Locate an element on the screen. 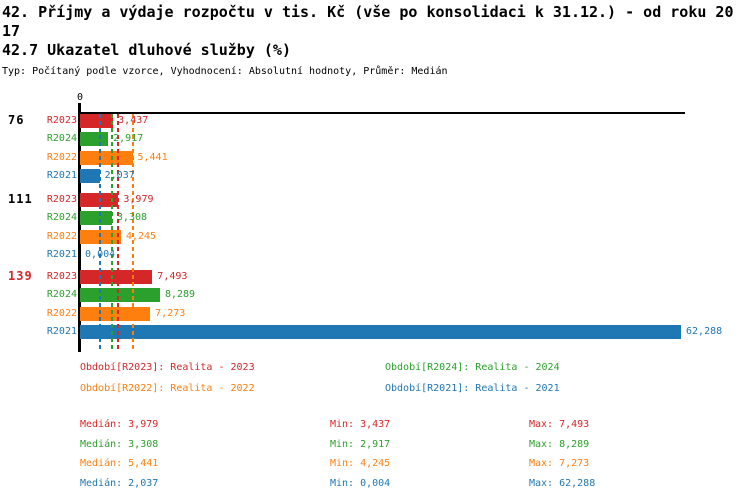 The height and width of the screenshot is (498, 750). bar-value-label: 4,245 is located at coordinates (141, 236).